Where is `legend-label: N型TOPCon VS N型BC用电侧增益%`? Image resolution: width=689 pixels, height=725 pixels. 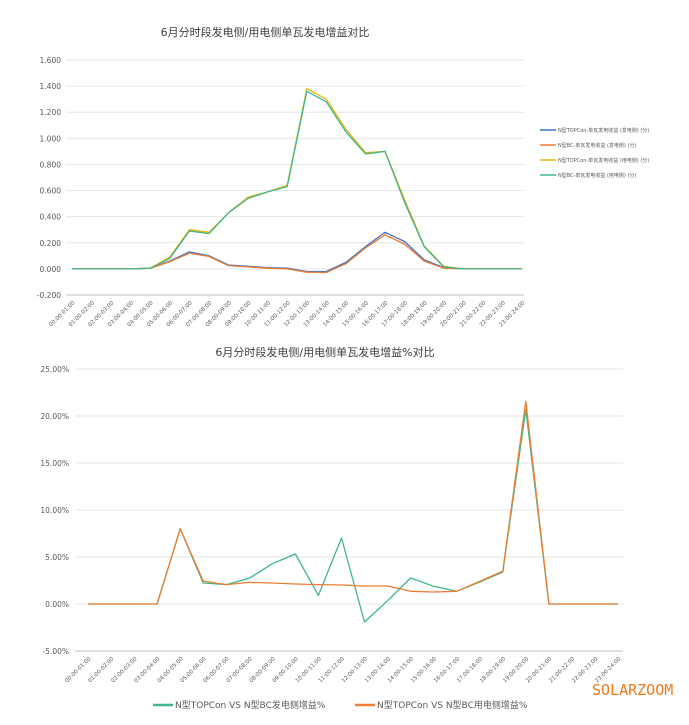 legend-label: N型TOPCon VS N型BC用电侧增益% is located at coordinates (452, 705).